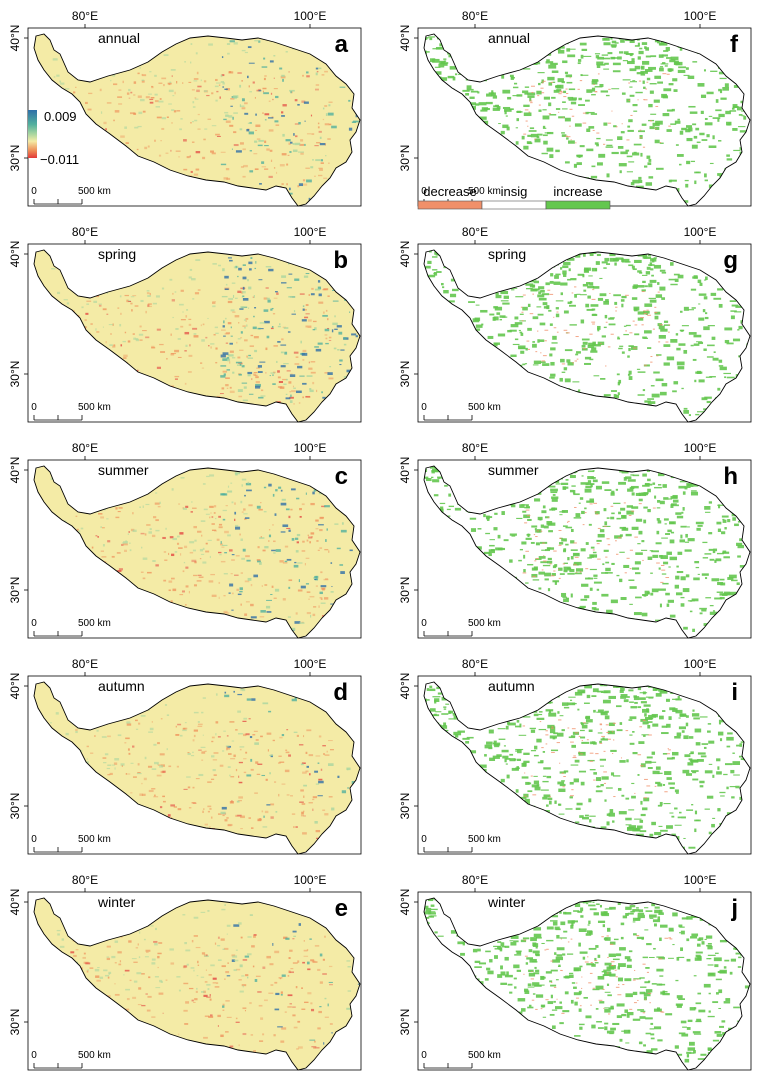  What do you see at coordinates (730, 476) in the screenshot?
I see `panel-letter: h` at bounding box center [730, 476].